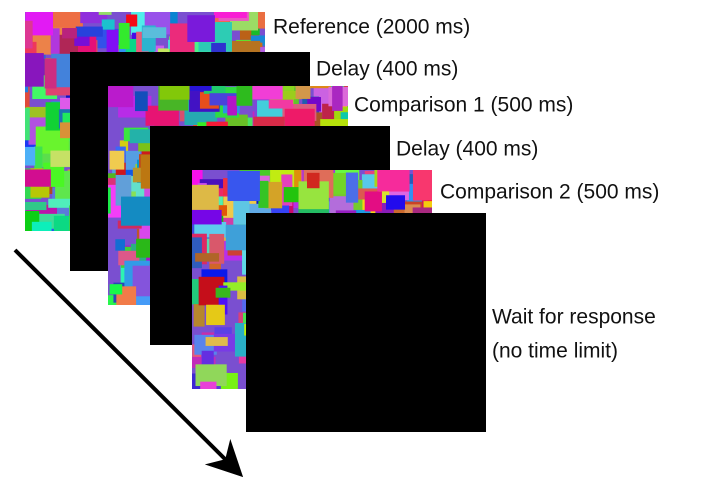 This screenshot has width=702, height=478. What do you see at coordinates (549, 192) in the screenshot?
I see `panel-label: Comparison 2 (500 ms)` at bounding box center [549, 192].